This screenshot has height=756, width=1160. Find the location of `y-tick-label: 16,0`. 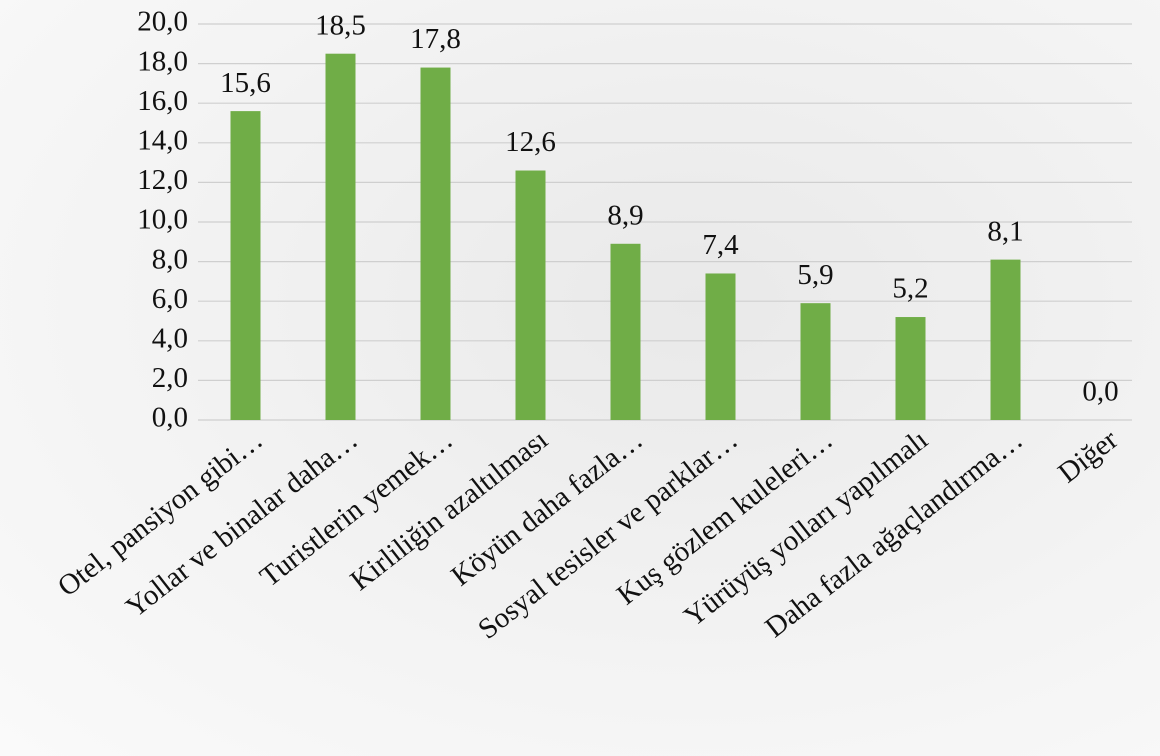

y-tick-label: 16,0 is located at coordinates (162, 101).